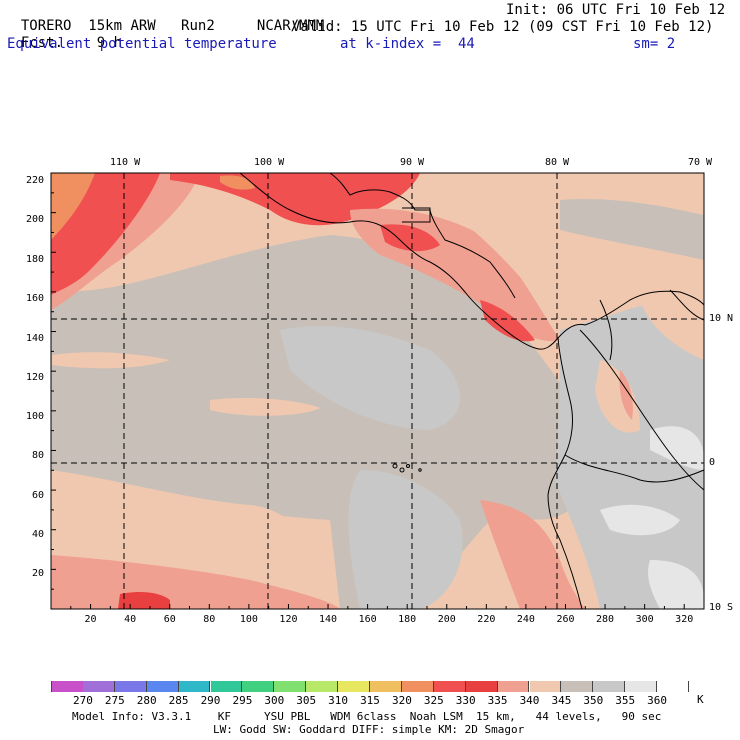 The height and width of the screenshot is (740, 740). I want to click on model-title: TORERO 15km ARW Run2 NCAR/MMM, so click(164, 18).